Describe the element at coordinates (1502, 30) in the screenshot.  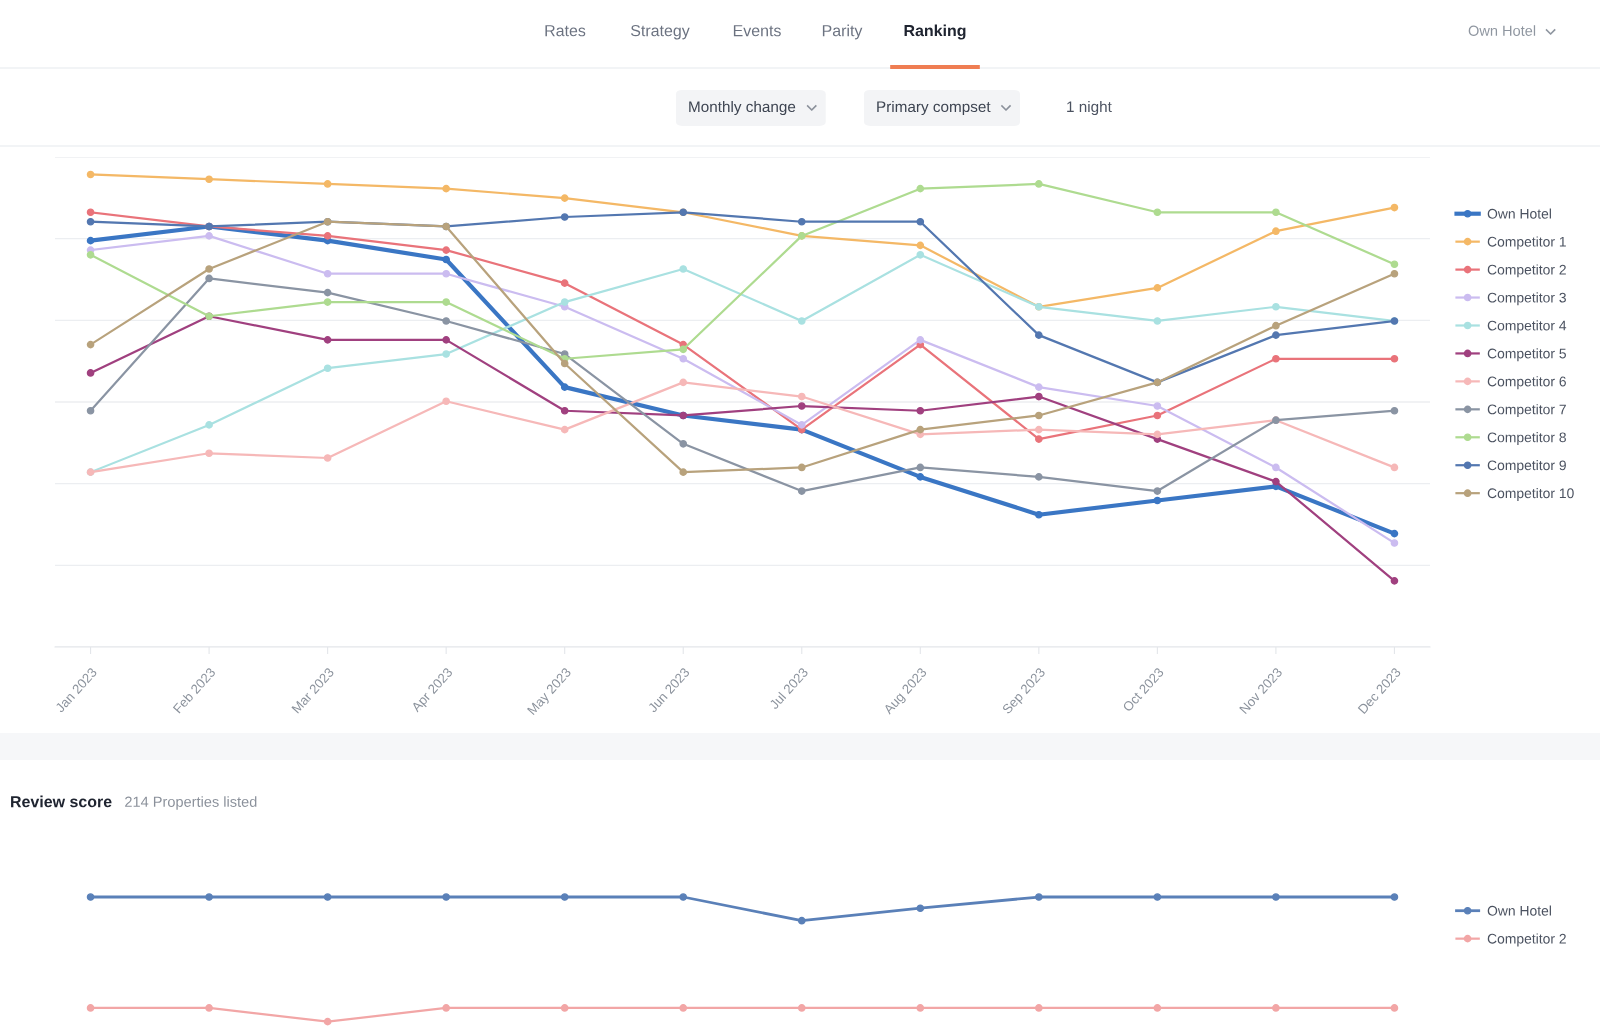
I see `text: Own Hotel` at that location.